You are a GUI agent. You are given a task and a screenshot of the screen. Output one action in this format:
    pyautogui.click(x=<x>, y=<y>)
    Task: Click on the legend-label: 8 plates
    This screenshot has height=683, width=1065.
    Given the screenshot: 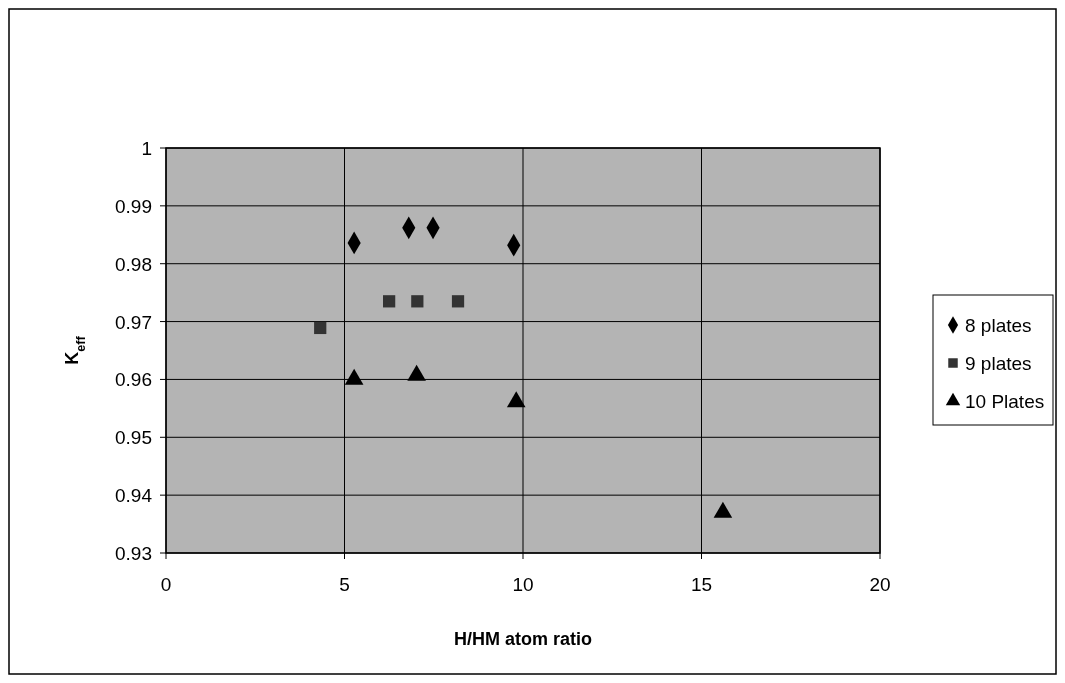 What is the action you would take?
    pyautogui.click(x=998, y=325)
    